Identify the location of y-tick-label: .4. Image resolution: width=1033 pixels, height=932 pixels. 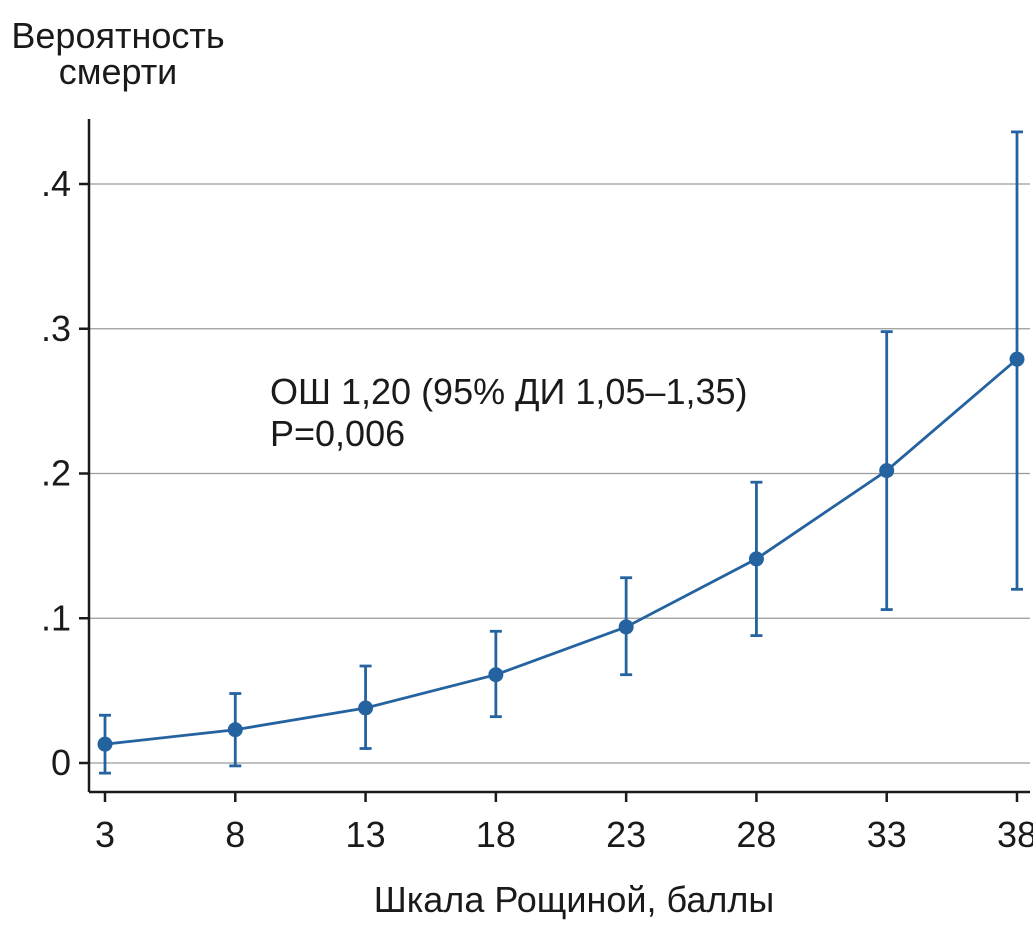
(56, 183).